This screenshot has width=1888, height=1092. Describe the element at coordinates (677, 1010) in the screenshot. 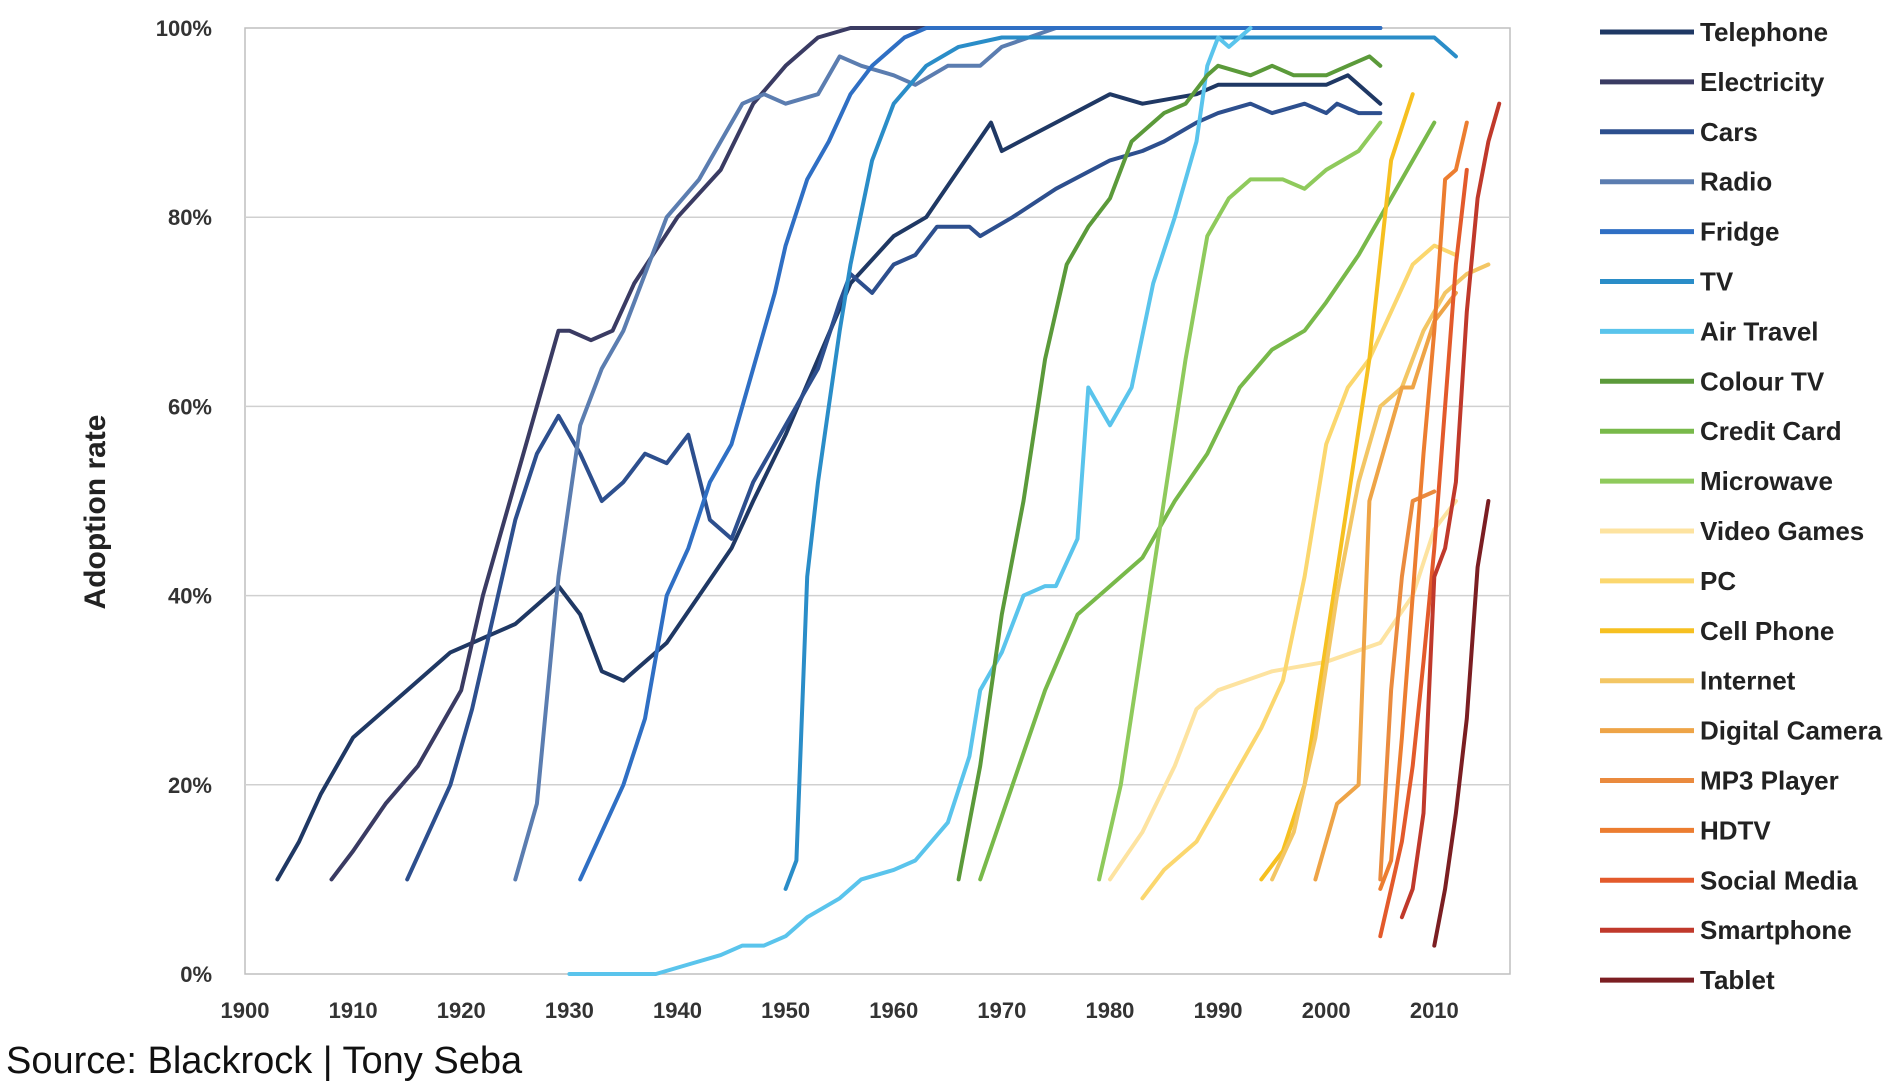

I see `x-tick-label: 1940` at that location.